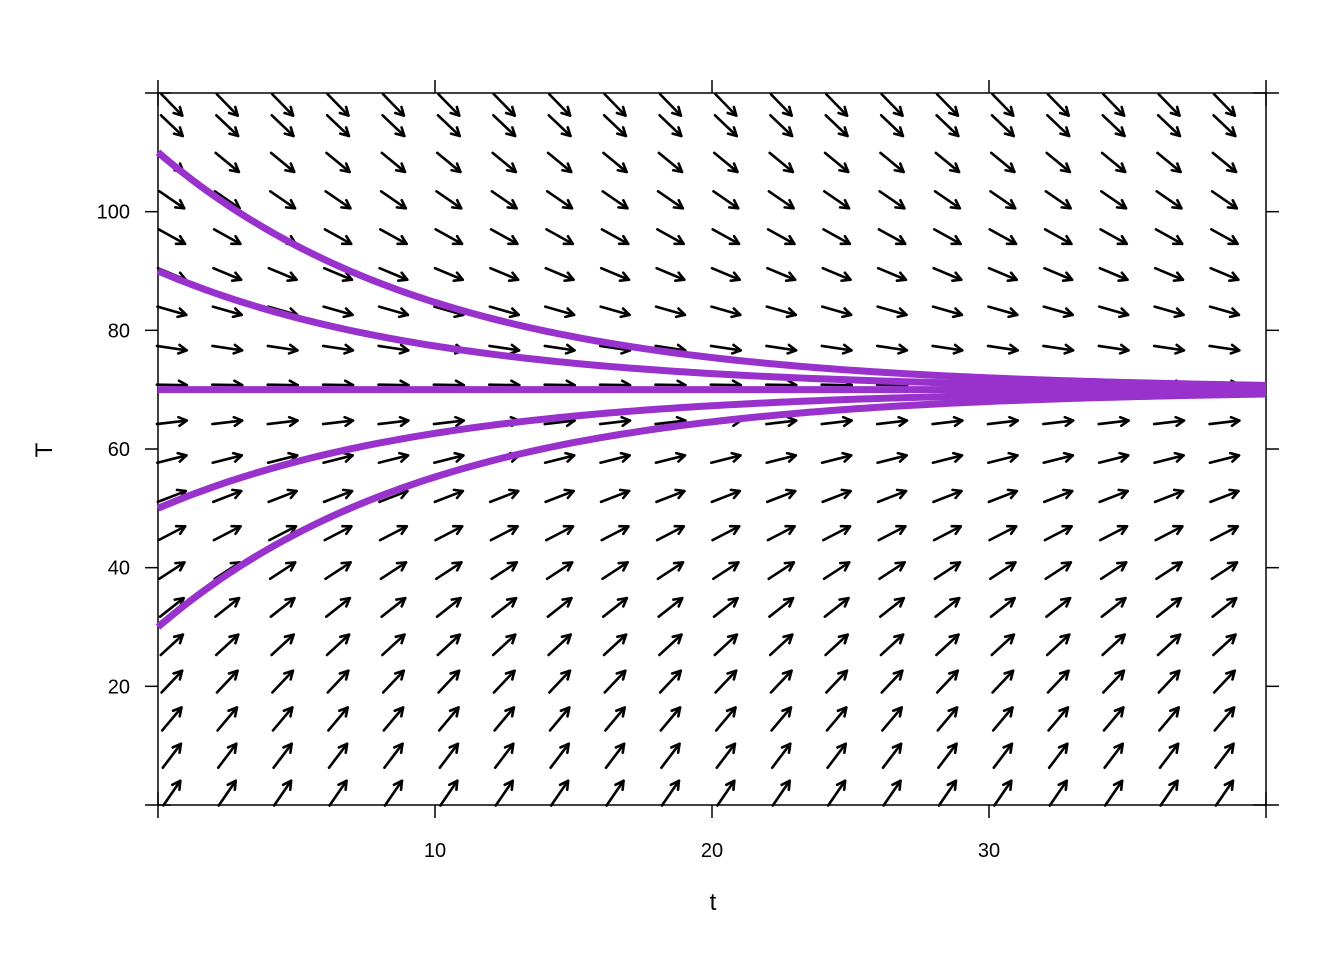  What do you see at coordinates (119, 687) in the screenshot?
I see `y-tick-label: 20` at bounding box center [119, 687].